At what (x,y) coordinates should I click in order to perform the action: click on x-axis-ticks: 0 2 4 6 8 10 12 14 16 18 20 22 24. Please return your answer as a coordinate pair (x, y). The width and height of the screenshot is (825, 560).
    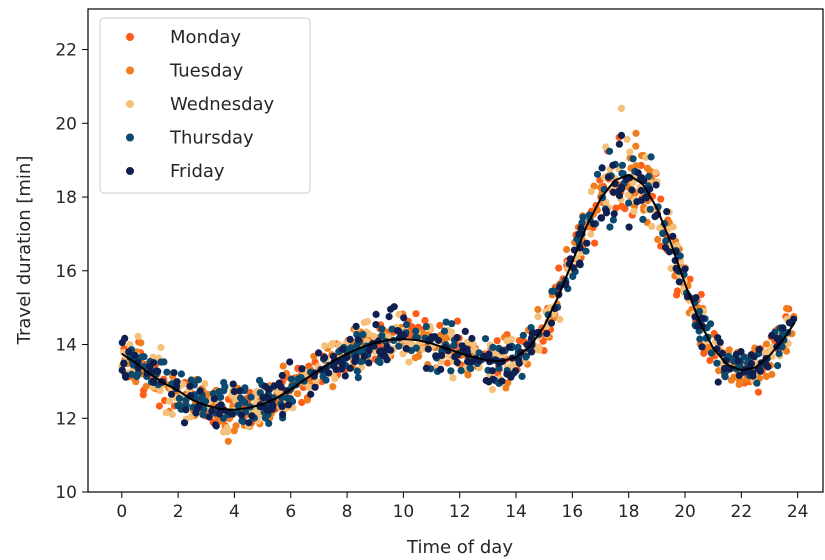
    Looking at the image, I should click on (462, 507).